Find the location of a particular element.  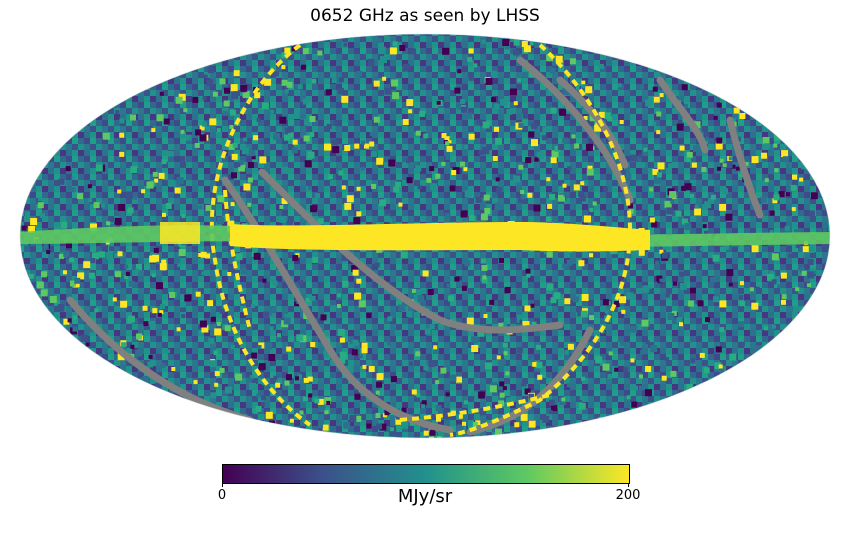

map-title: 0652 GHz as seen by LHSS is located at coordinates (425, 16).